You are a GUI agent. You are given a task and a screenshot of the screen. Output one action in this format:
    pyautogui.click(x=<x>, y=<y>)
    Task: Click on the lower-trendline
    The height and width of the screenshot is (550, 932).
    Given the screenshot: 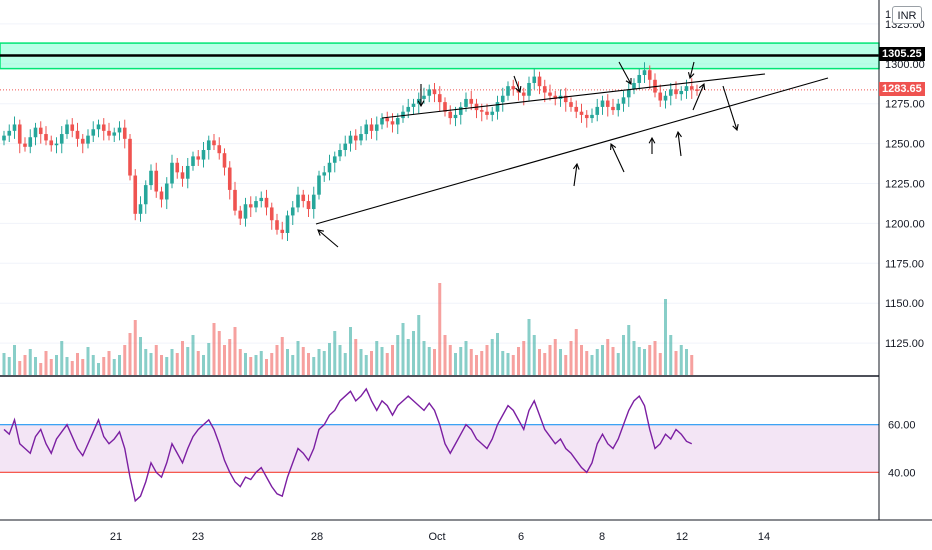 What is the action you would take?
    pyautogui.click(x=572, y=151)
    